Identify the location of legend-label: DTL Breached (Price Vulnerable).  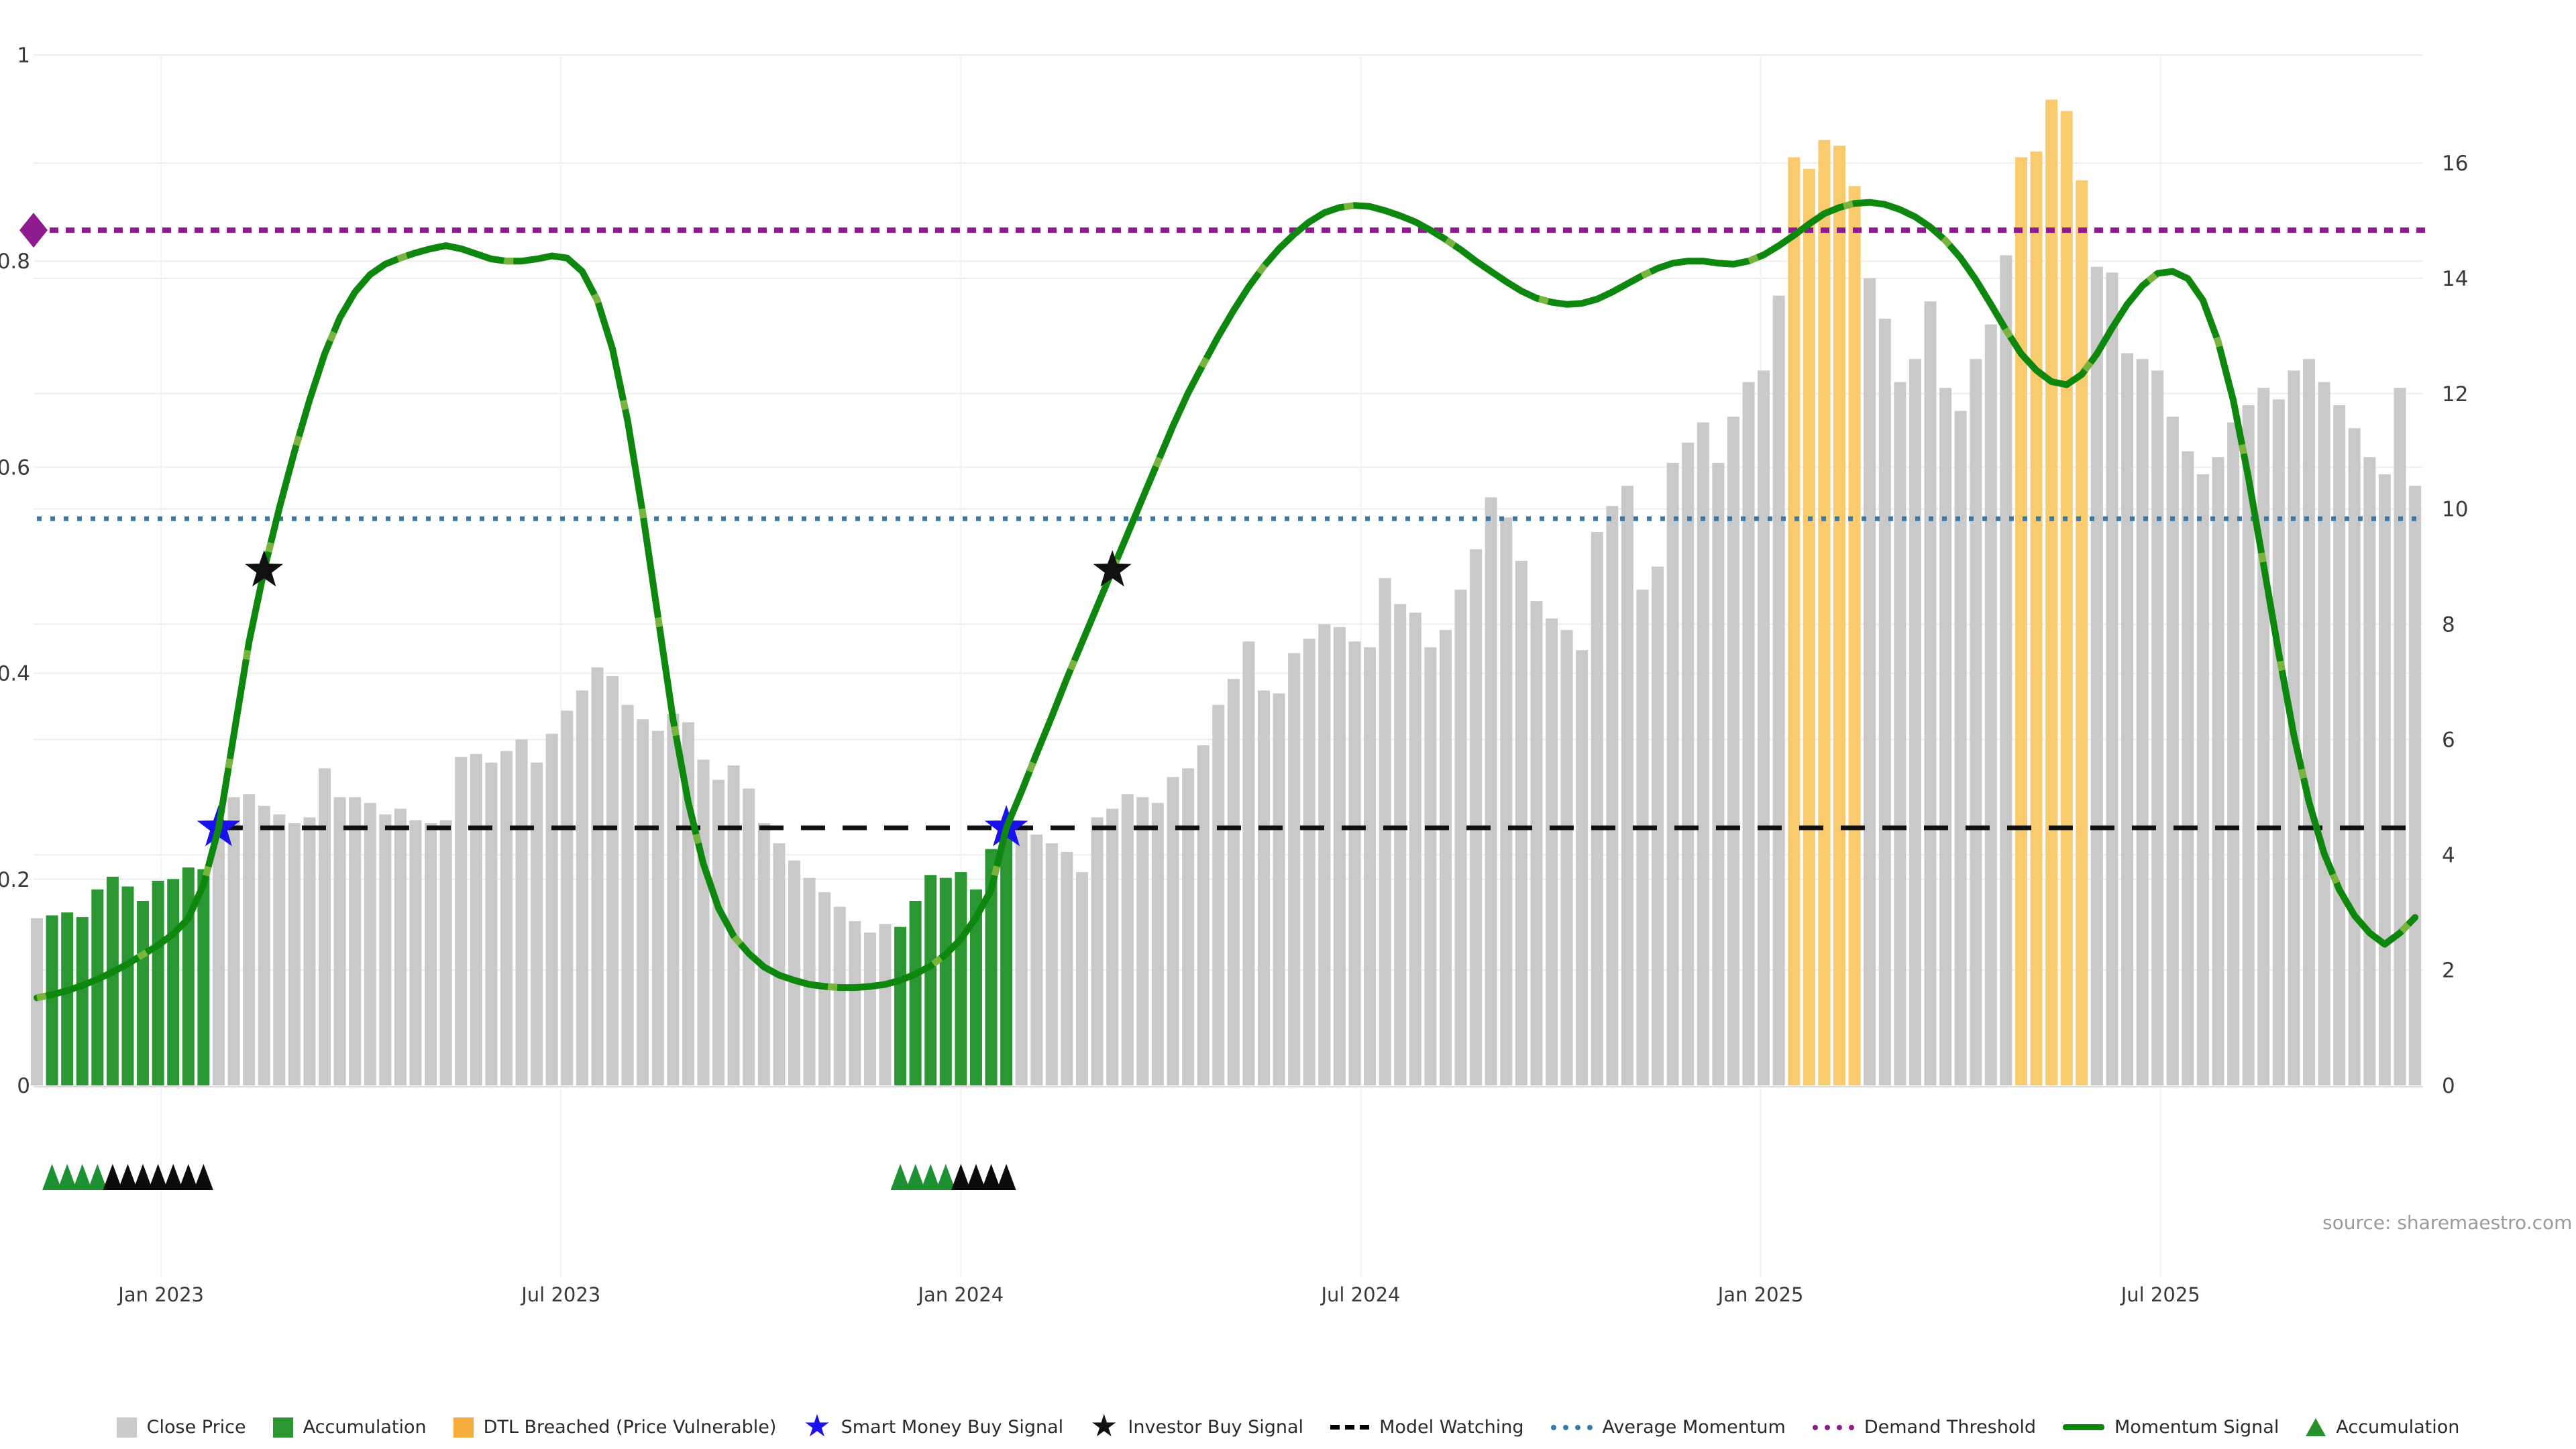
(630, 1427).